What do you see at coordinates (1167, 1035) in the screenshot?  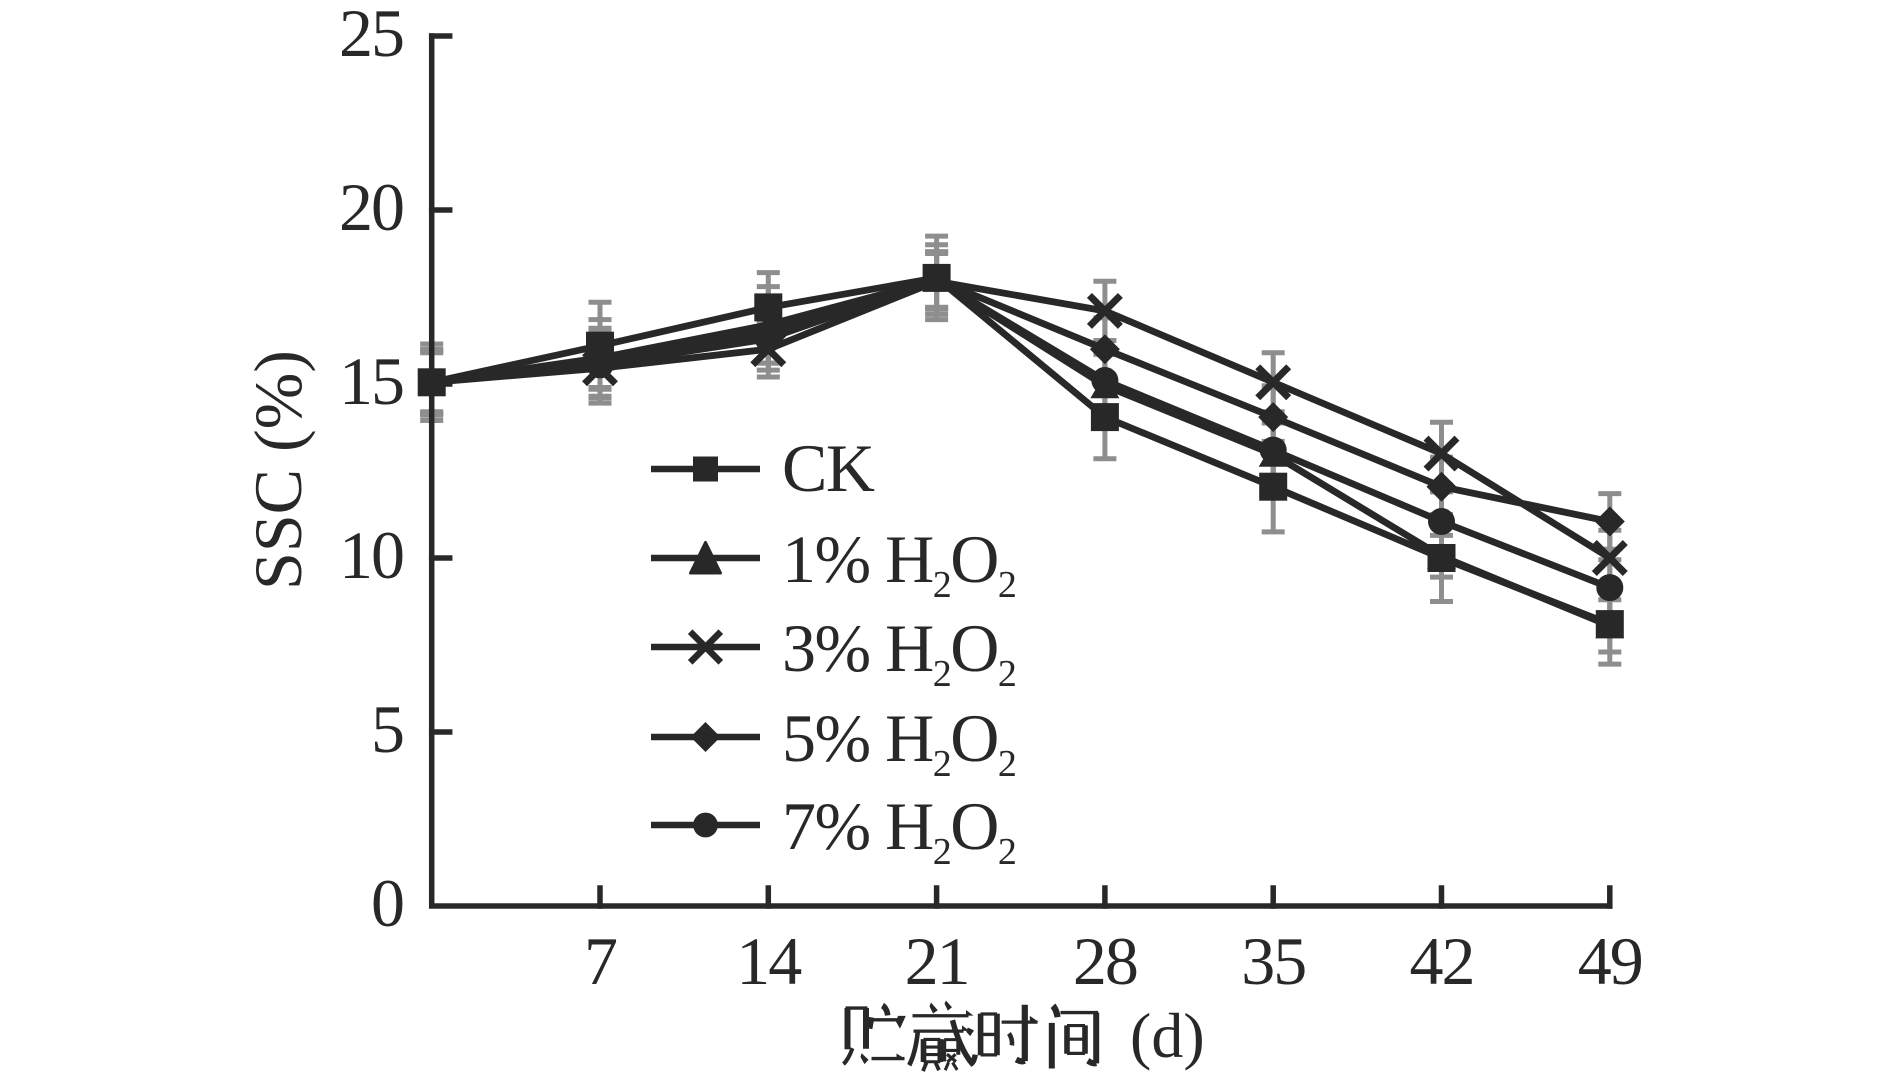 I see `svg-text: (d)` at bounding box center [1167, 1035].